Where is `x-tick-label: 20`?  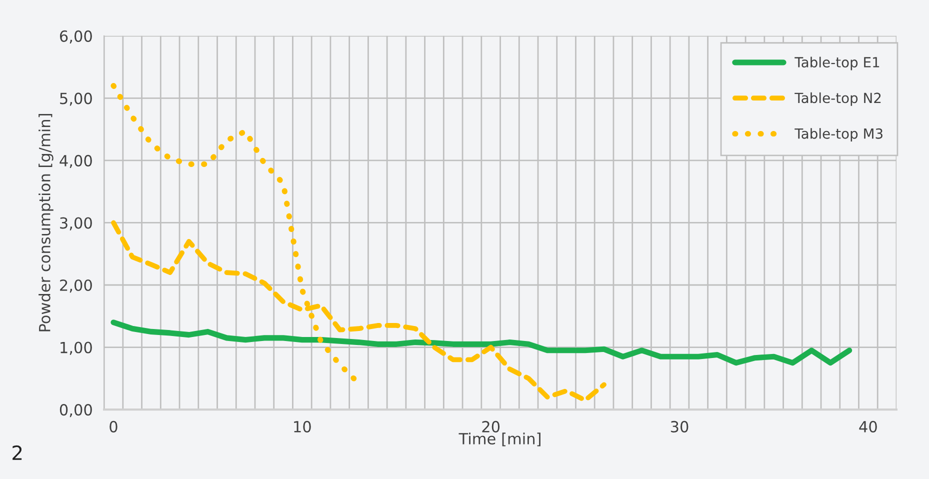
x-tick-label: 20 is located at coordinates (491, 426).